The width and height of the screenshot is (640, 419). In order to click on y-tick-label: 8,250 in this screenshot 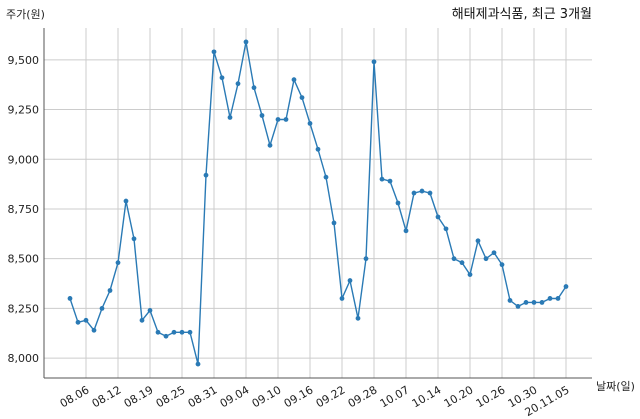, I will do `click(24, 308)`.